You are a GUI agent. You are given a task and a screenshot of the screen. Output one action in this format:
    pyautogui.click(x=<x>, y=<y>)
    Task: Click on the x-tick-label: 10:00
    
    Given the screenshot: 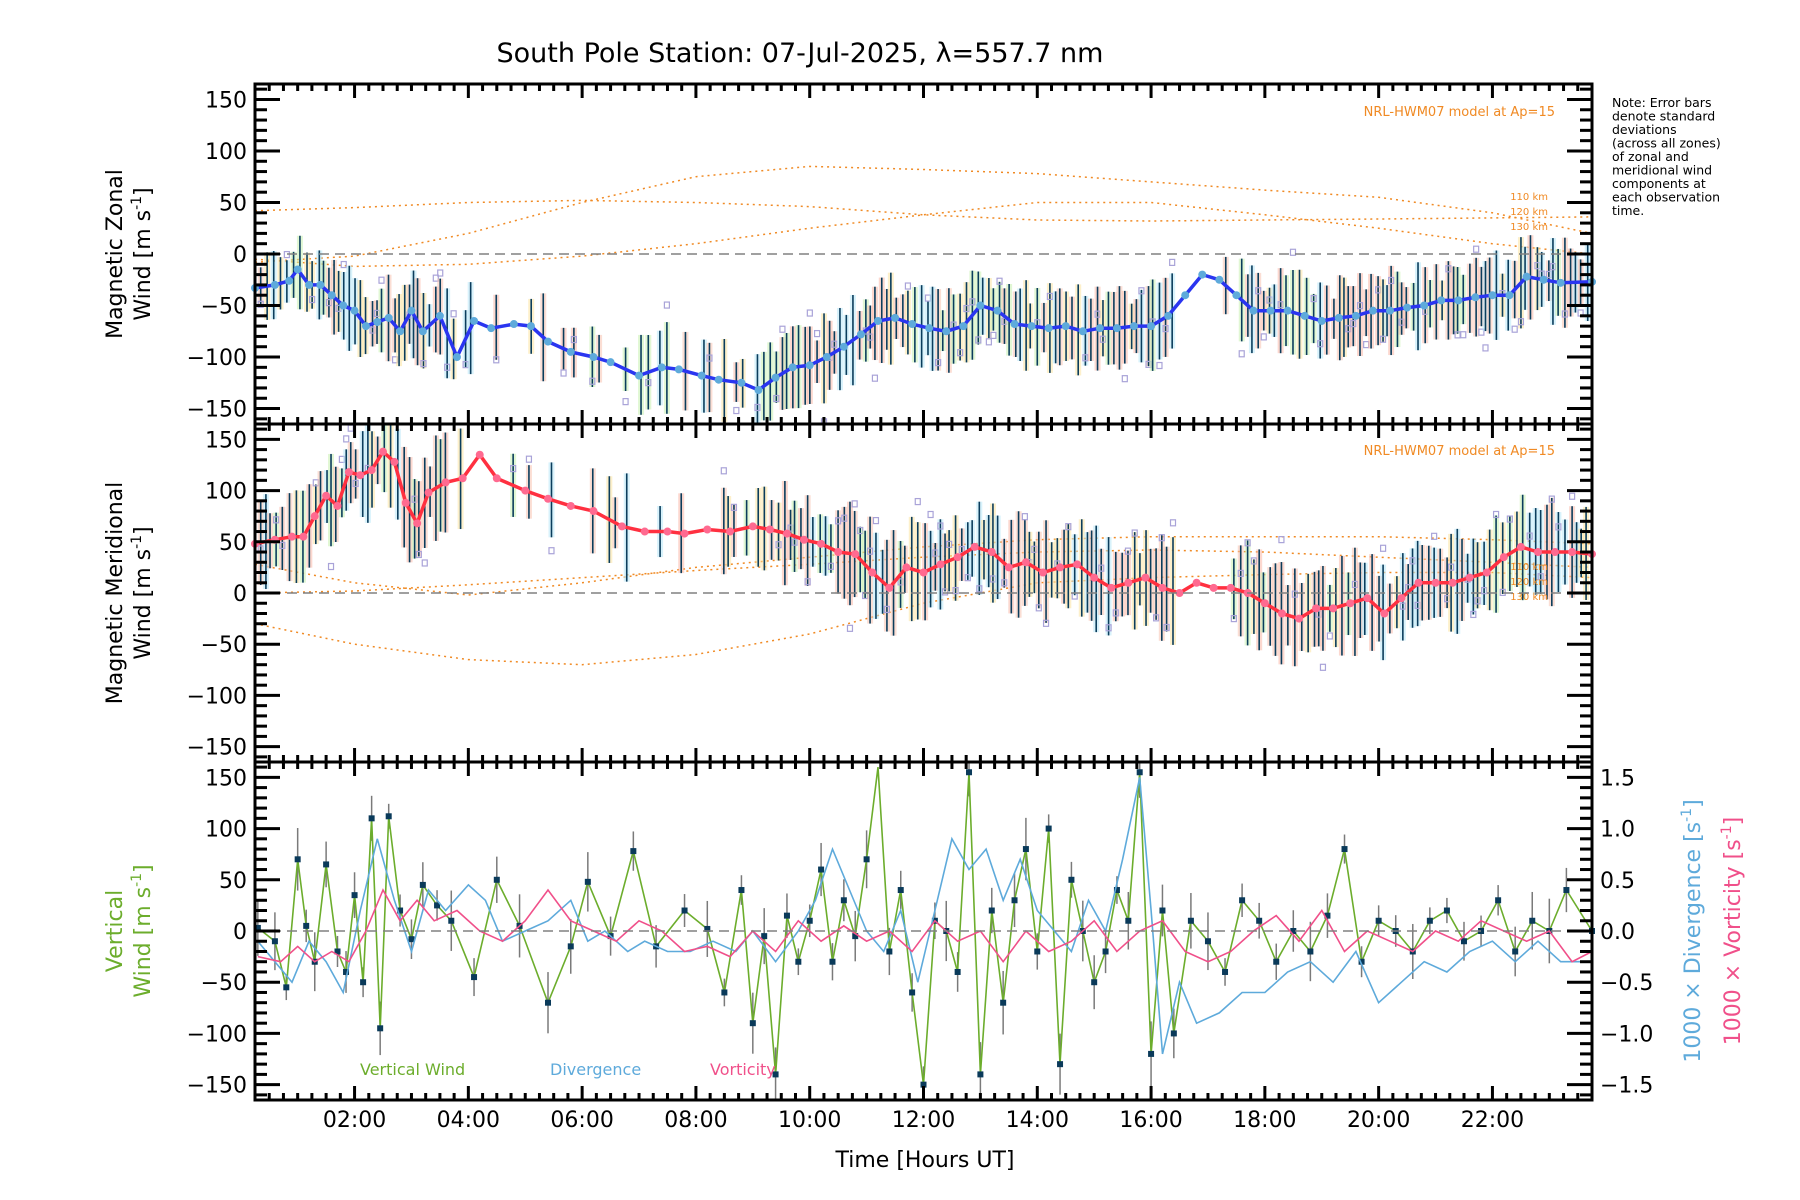 What is the action you would take?
    pyautogui.click(x=809, y=1120)
    